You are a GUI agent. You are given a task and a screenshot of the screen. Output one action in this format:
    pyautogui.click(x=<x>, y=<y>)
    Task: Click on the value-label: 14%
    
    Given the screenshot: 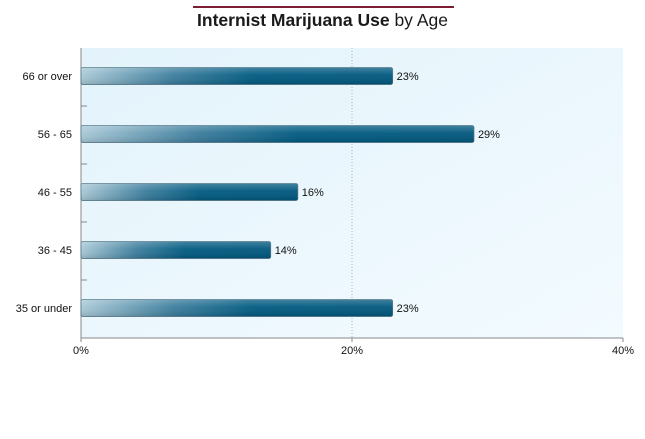 What is the action you would take?
    pyautogui.click(x=286, y=251)
    